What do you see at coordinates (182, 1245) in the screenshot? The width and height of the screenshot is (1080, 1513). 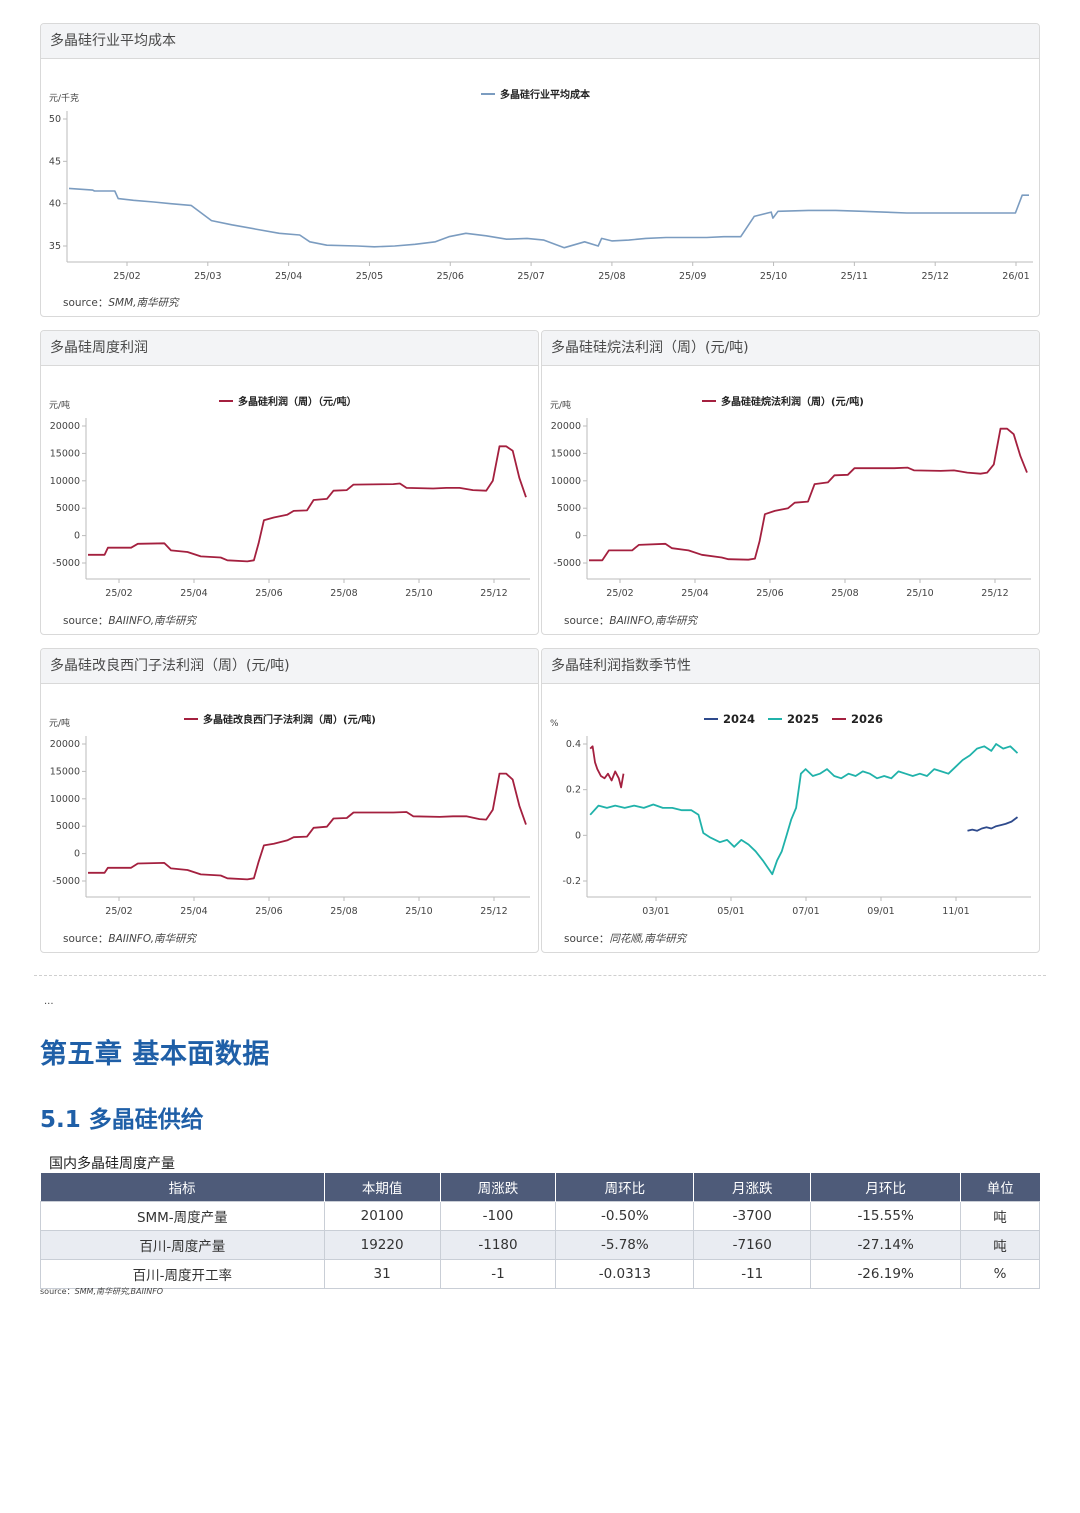 I see `table-cell: 百川-周度产量` at bounding box center [182, 1245].